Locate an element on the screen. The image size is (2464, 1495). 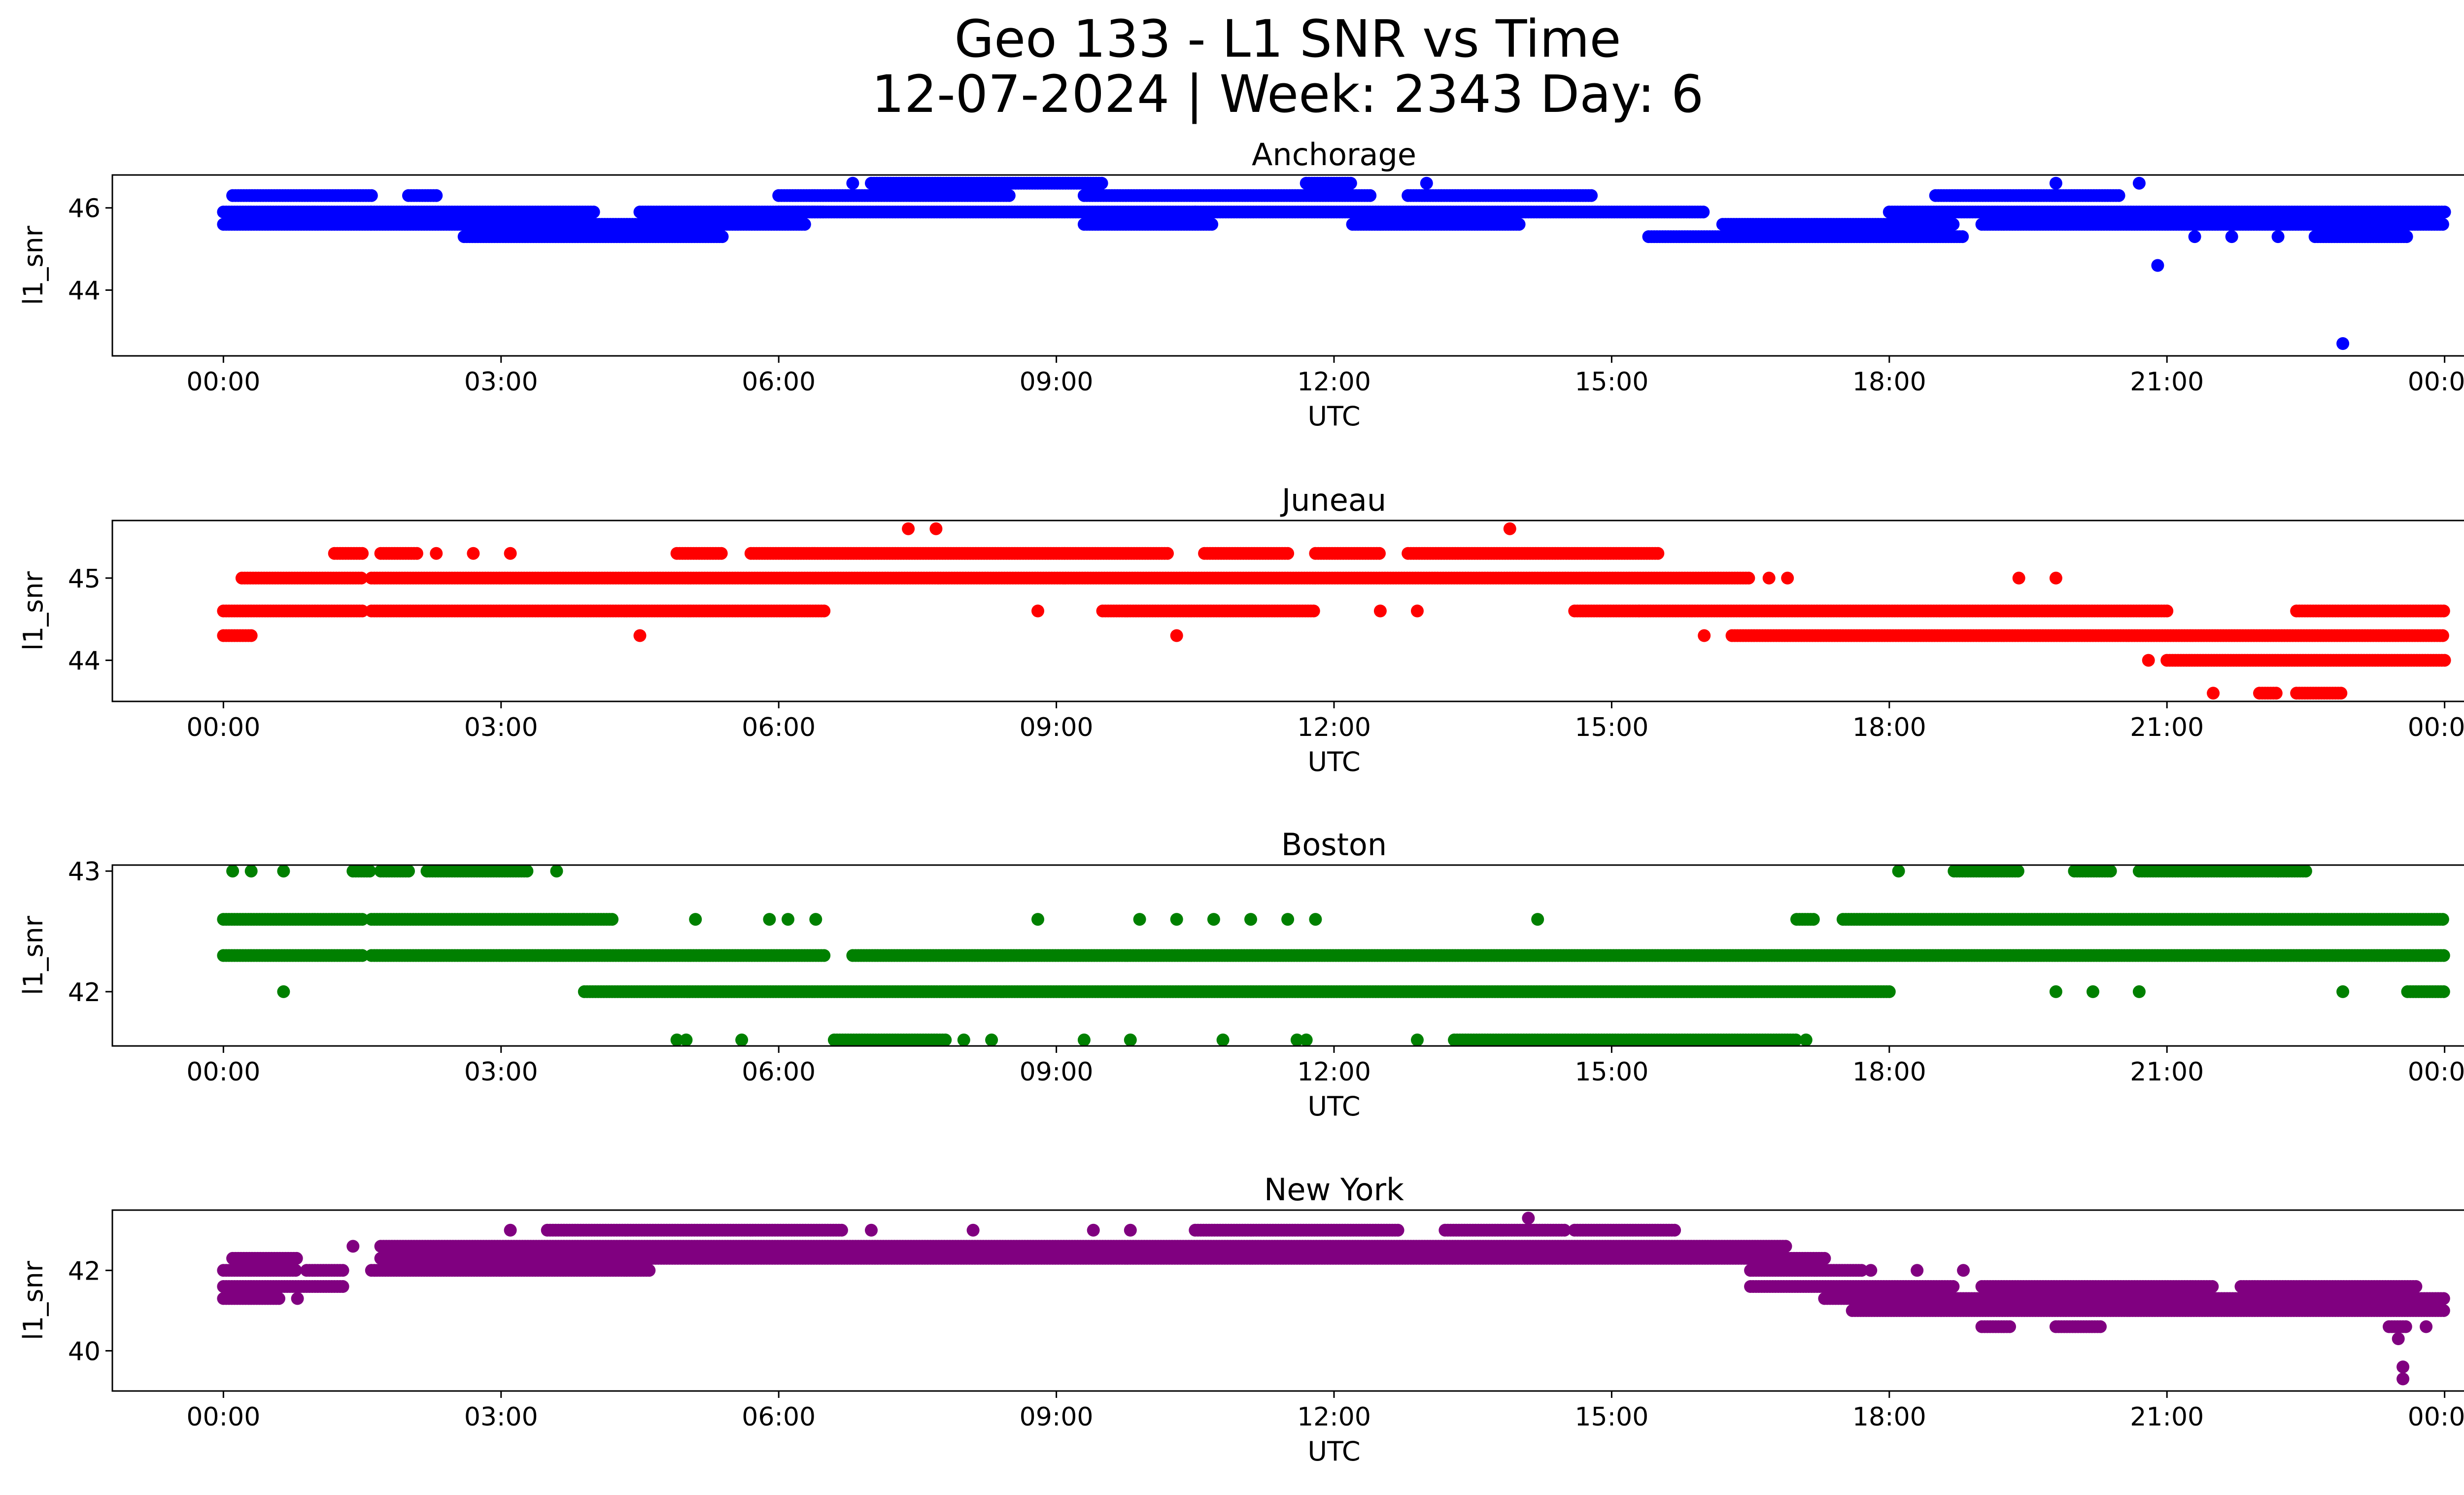
point-anchorage-l4-s1 is located at coordinates (1350, 183).